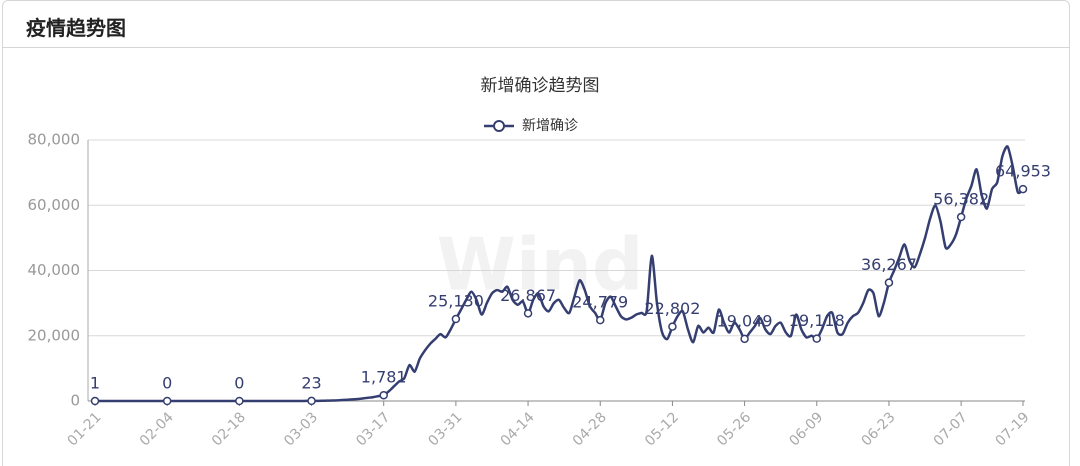 This screenshot has height=466, width=1080. What do you see at coordinates (1013, 429) in the screenshot?
I see `x-tick-label: 07-19` at bounding box center [1013, 429].